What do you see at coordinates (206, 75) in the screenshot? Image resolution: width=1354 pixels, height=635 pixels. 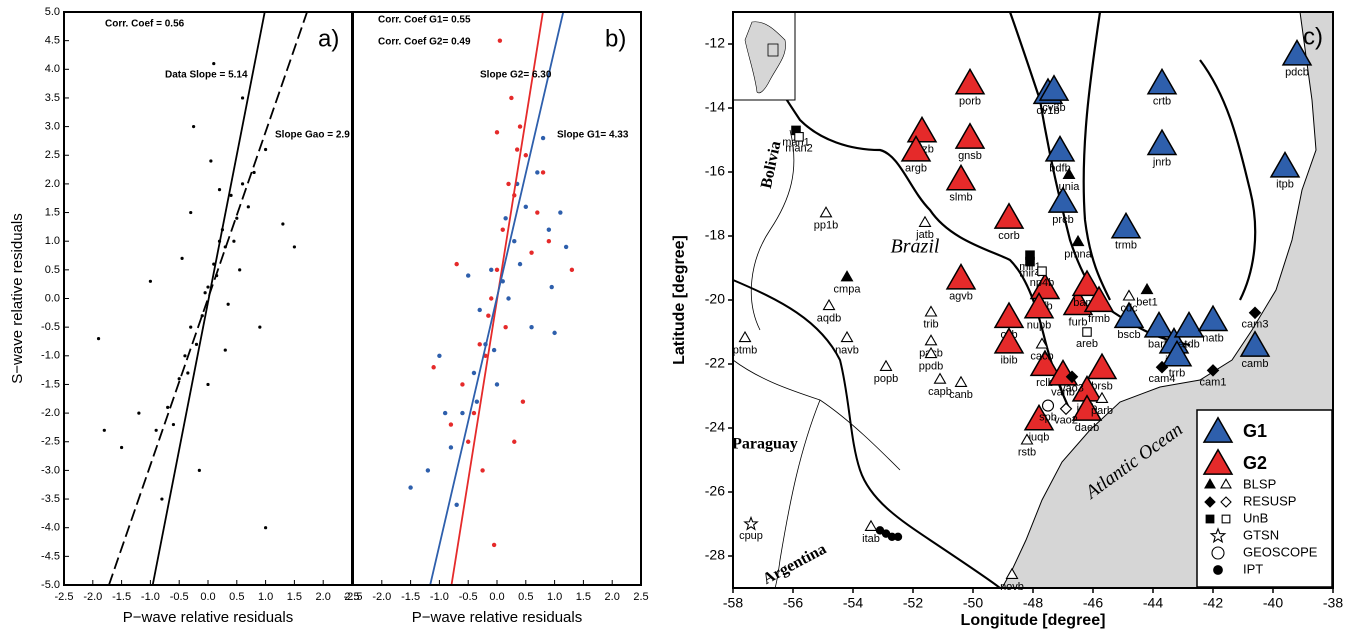 I see `annotation: Data Slope = 5.14` at bounding box center [206, 75].